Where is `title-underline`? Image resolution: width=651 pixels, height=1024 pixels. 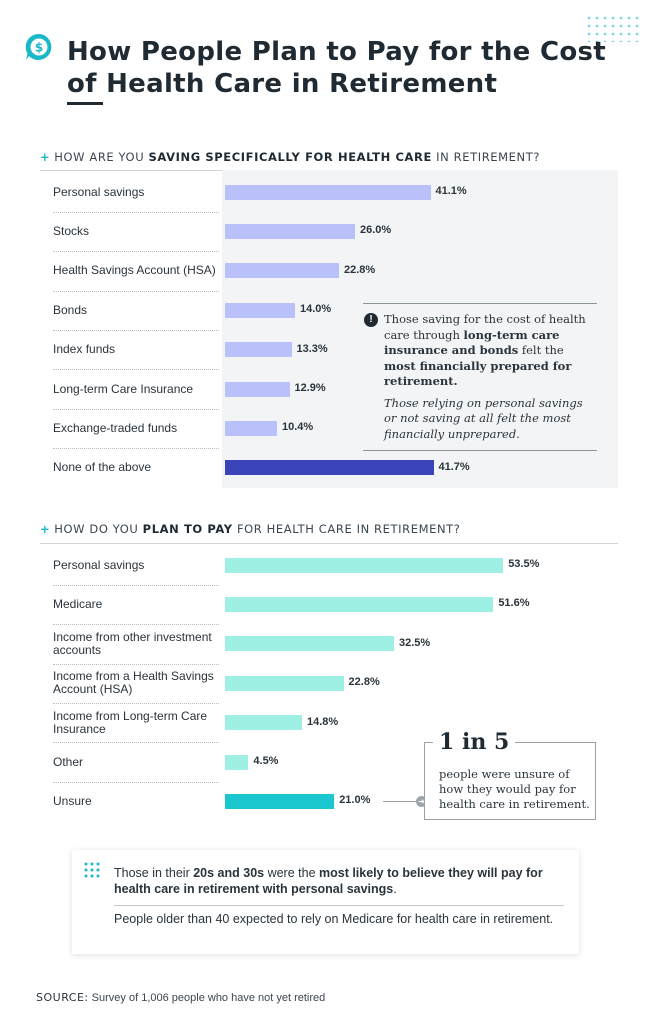 title-underline is located at coordinates (85, 103).